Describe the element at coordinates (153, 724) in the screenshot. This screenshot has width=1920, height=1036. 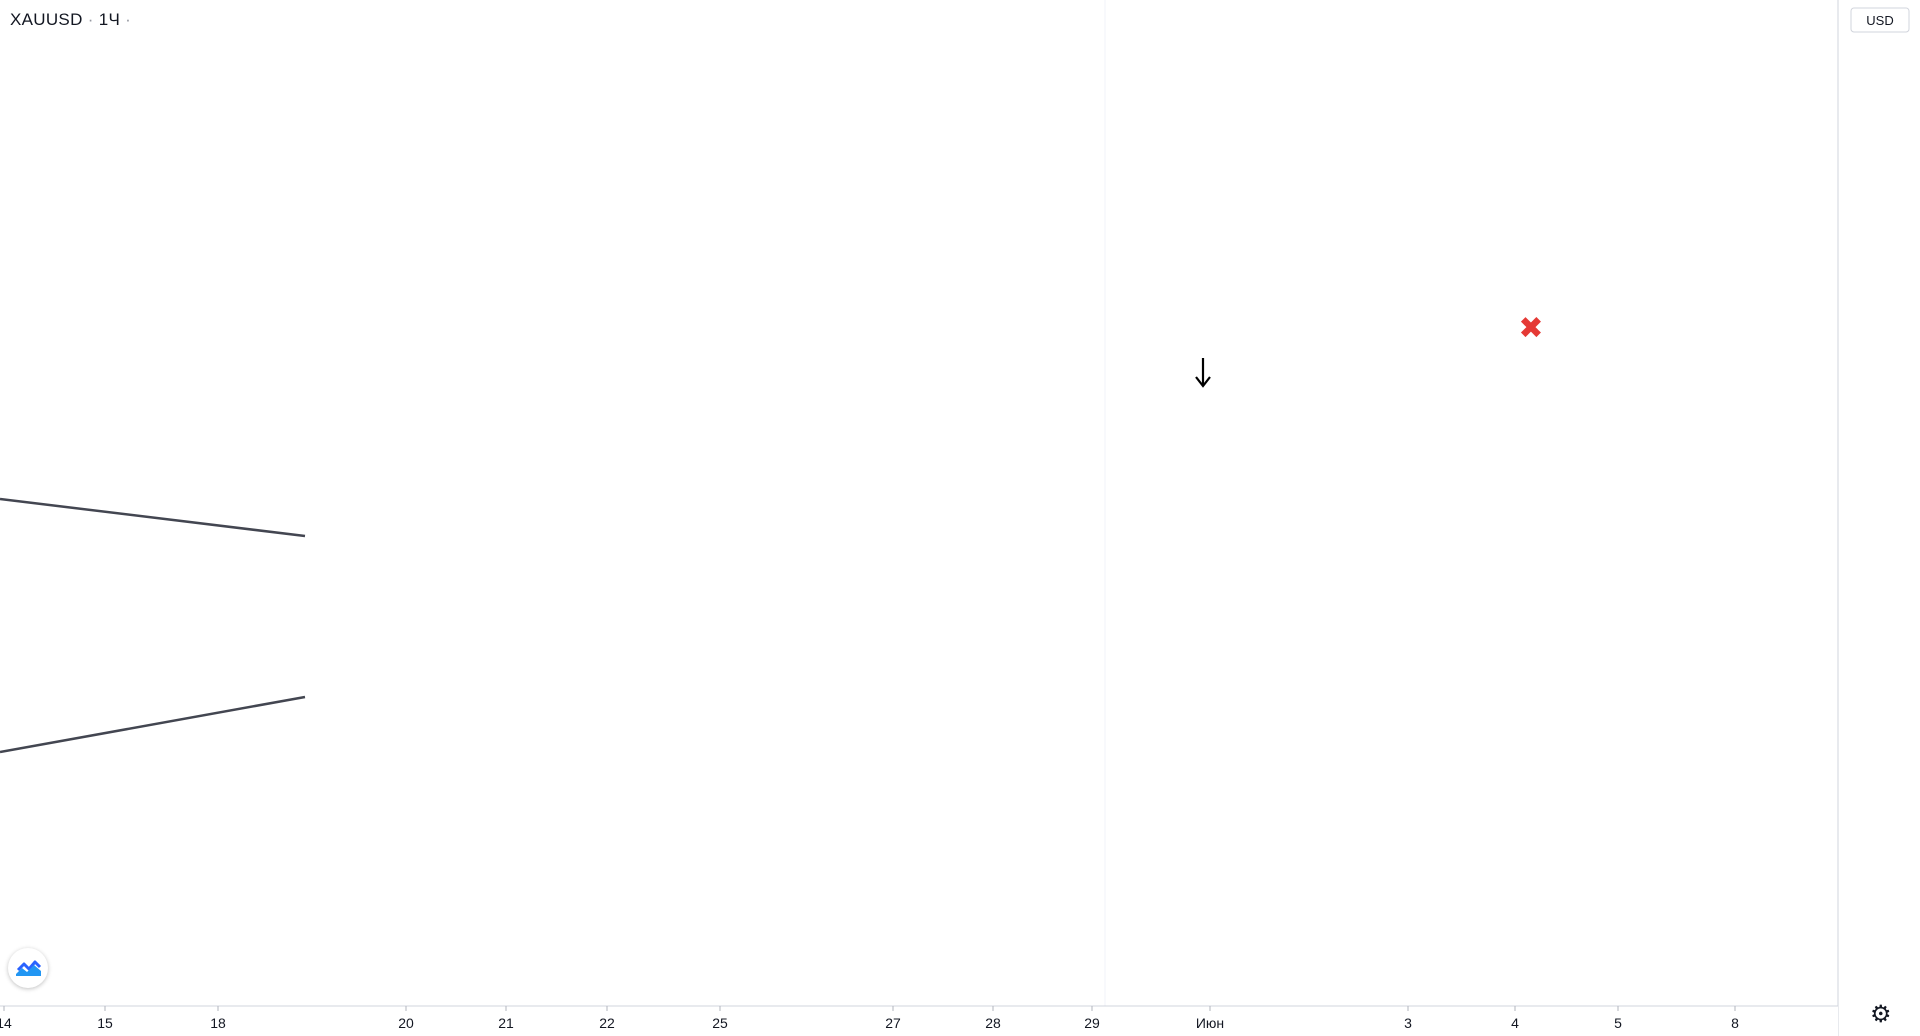
I see `triangle-lower-line` at that location.